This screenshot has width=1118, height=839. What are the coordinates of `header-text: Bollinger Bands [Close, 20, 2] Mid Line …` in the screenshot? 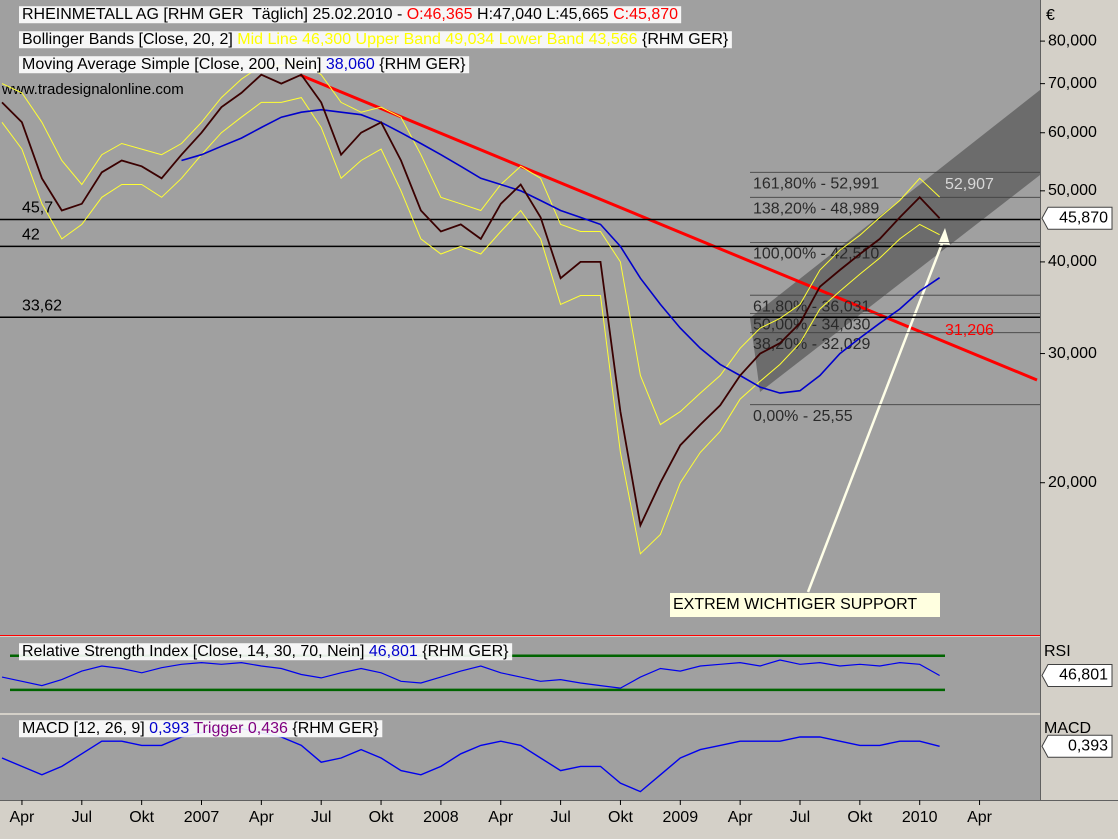 It's located at (375, 39).